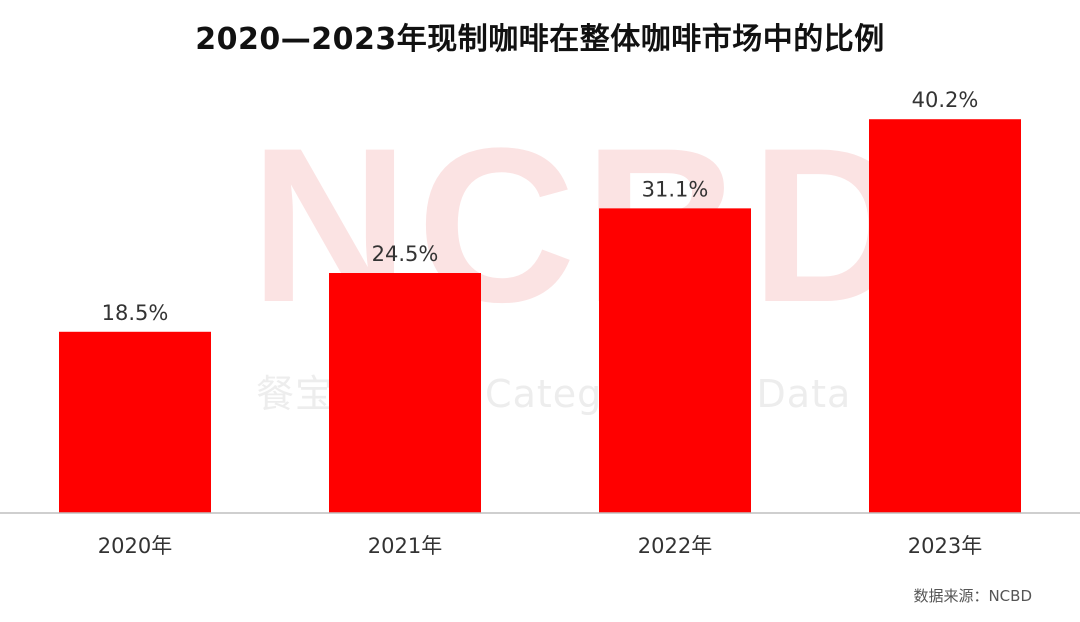  Describe the element at coordinates (945, 100) in the screenshot. I see `data-label-3: 40.2%` at that location.